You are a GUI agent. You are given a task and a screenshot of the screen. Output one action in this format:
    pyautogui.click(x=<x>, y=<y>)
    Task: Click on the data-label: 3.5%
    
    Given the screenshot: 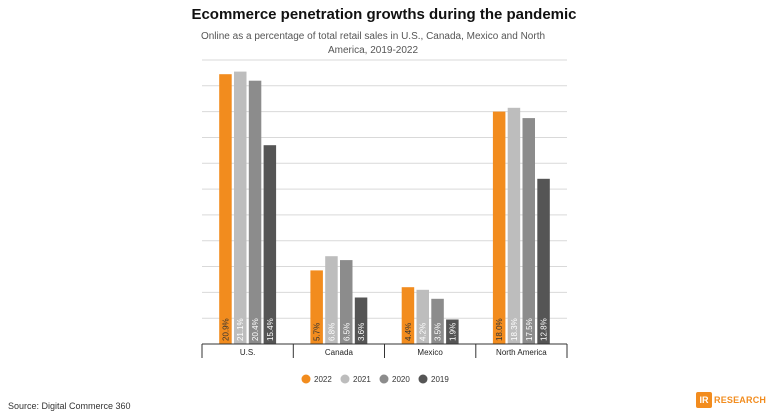 What is the action you would take?
    pyautogui.click(x=438, y=332)
    